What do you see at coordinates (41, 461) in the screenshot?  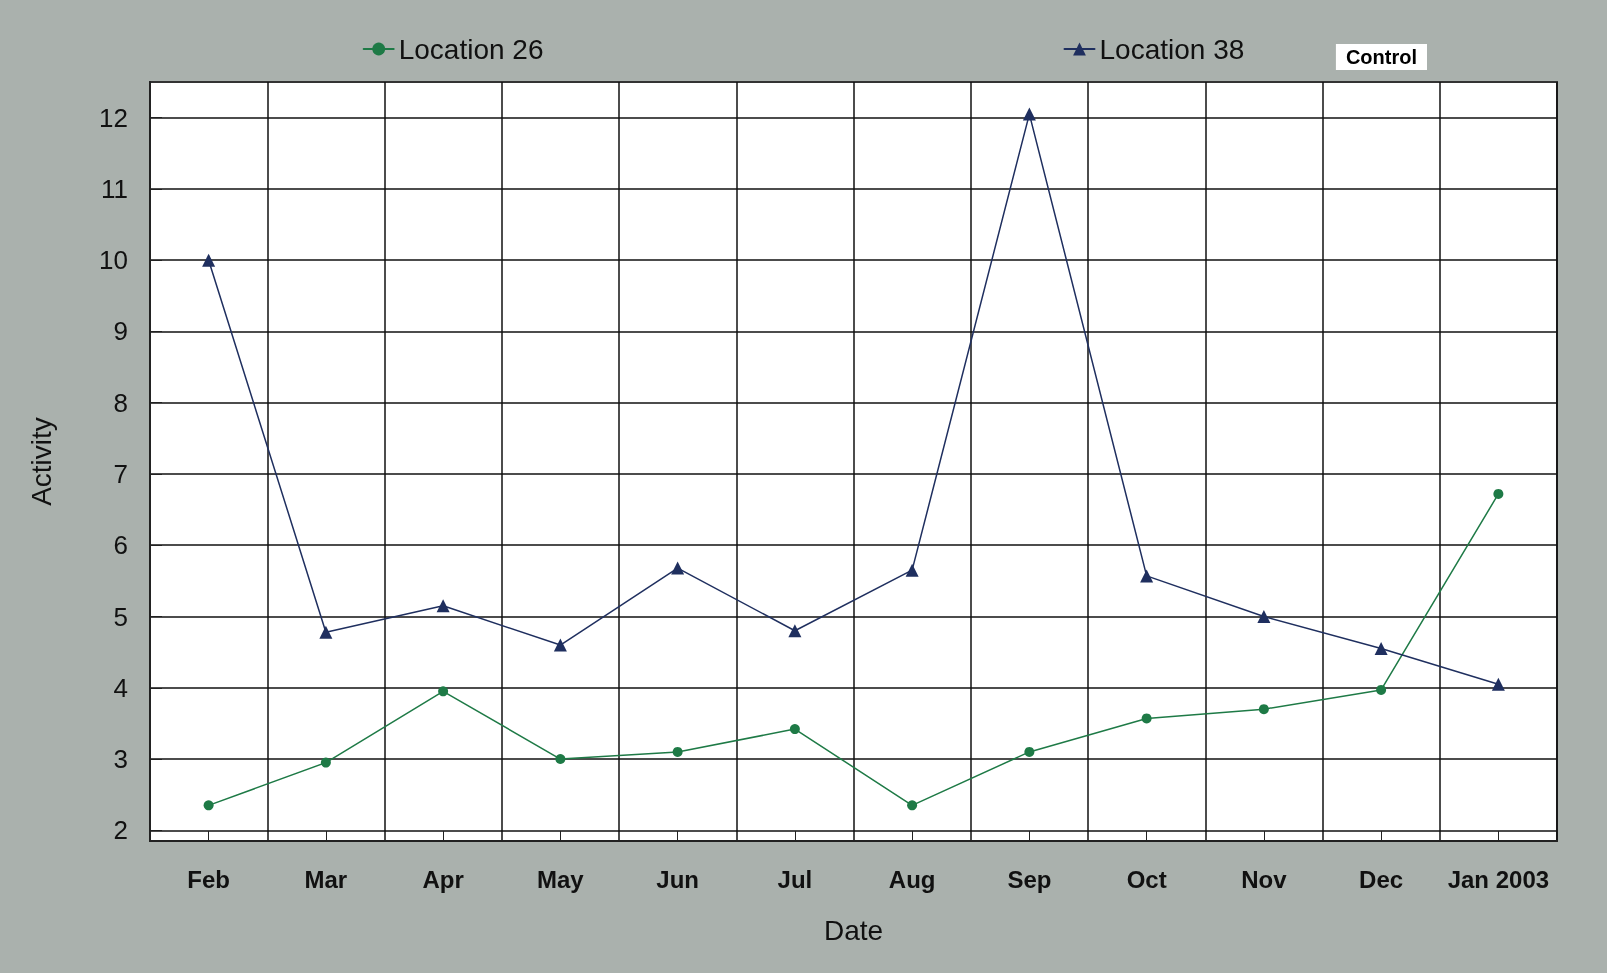 I see `y-axis-title: Activity` at bounding box center [41, 461].